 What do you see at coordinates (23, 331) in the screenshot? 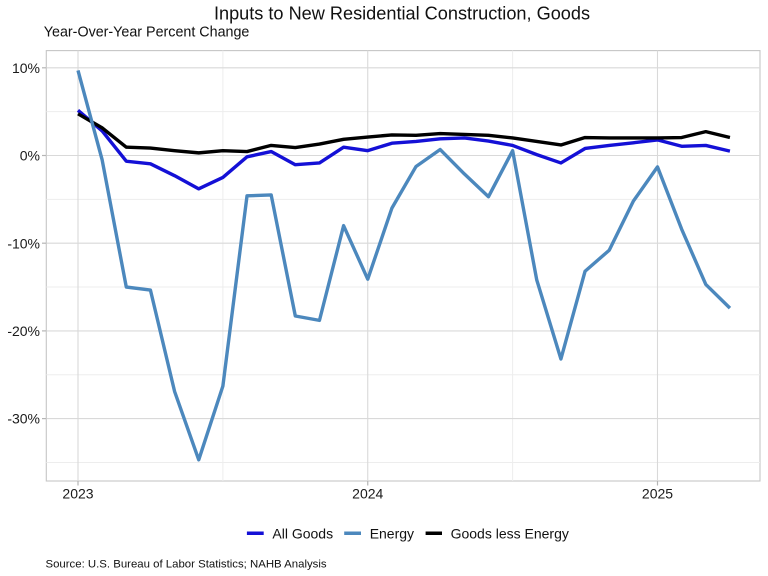
I see `svg-text: -20%` at bounding box center [23, 331].